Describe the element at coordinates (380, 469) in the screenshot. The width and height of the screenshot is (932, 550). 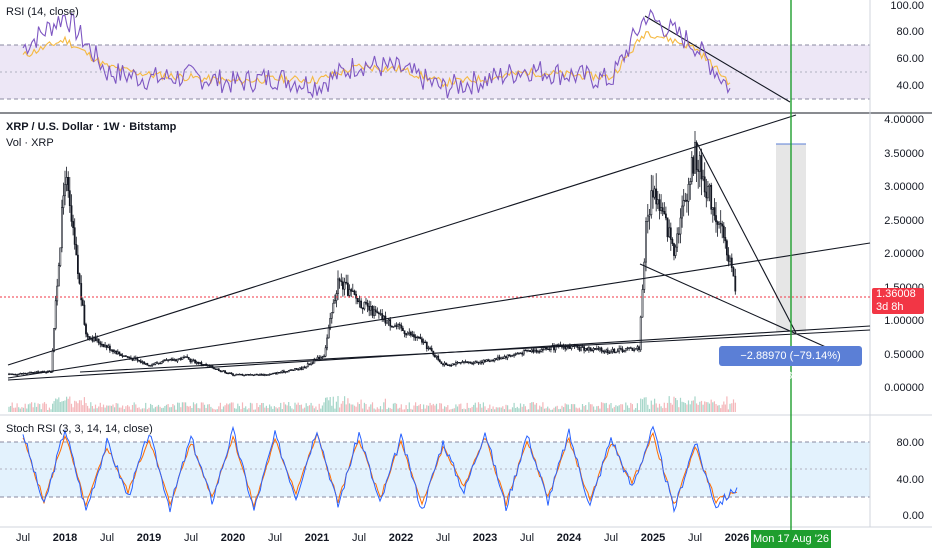
I see `stoch-k-line` at that location.